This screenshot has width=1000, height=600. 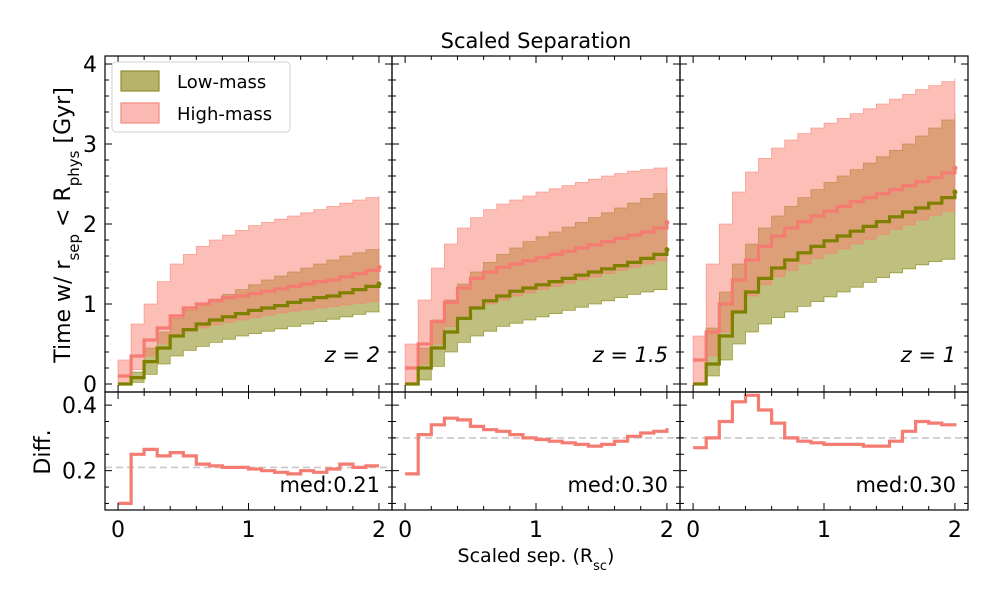 What do you see at coordinates (90, 305) in the screenshot?
I see `y-tick-label: 1` at bounding box center [90, 305].